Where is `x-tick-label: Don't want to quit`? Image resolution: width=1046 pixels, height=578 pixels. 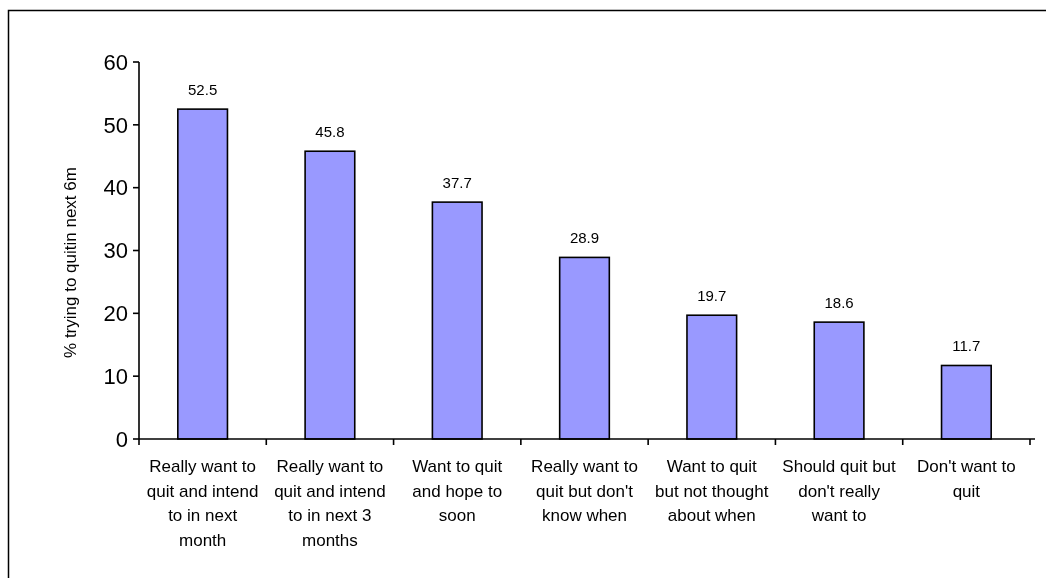
x-tick-label: Don't want to quit is located at coordinates (966, 479).